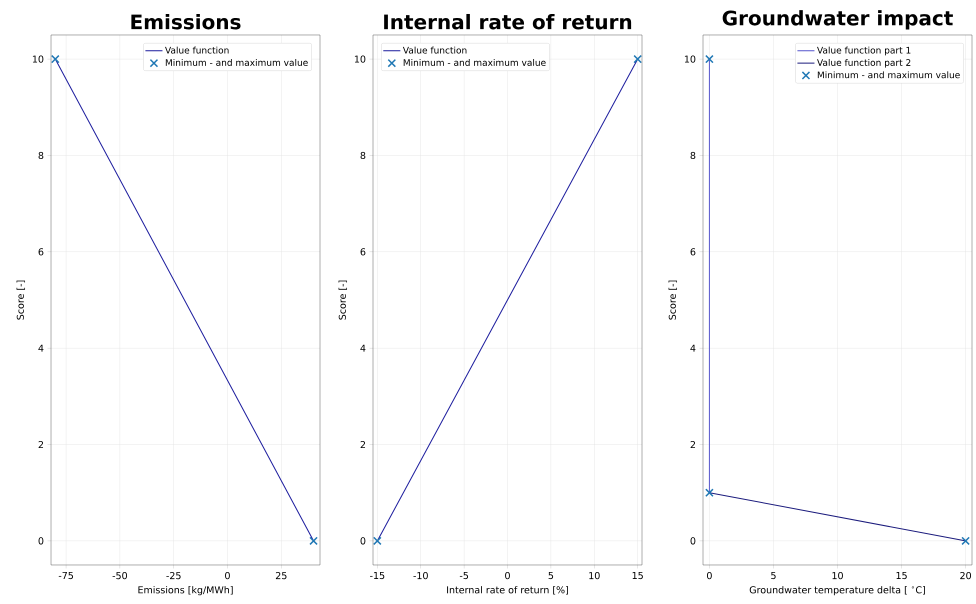  What do you see at coordinates (508, 22) in the screenshot?
I see `chart-title: Internal rate of return` at bounding box center [508, 22].